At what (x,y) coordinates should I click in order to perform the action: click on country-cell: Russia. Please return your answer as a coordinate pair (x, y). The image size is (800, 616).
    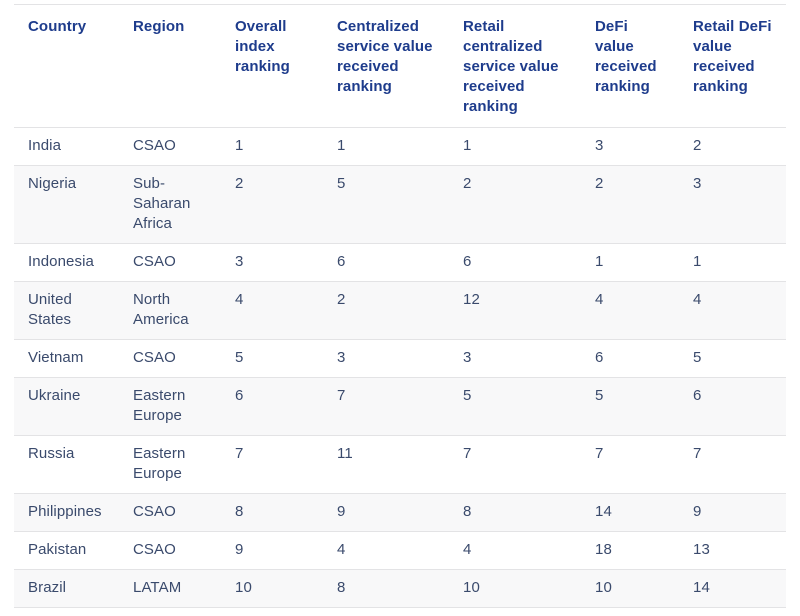
    Looking at the image, I should click on (51, 453).